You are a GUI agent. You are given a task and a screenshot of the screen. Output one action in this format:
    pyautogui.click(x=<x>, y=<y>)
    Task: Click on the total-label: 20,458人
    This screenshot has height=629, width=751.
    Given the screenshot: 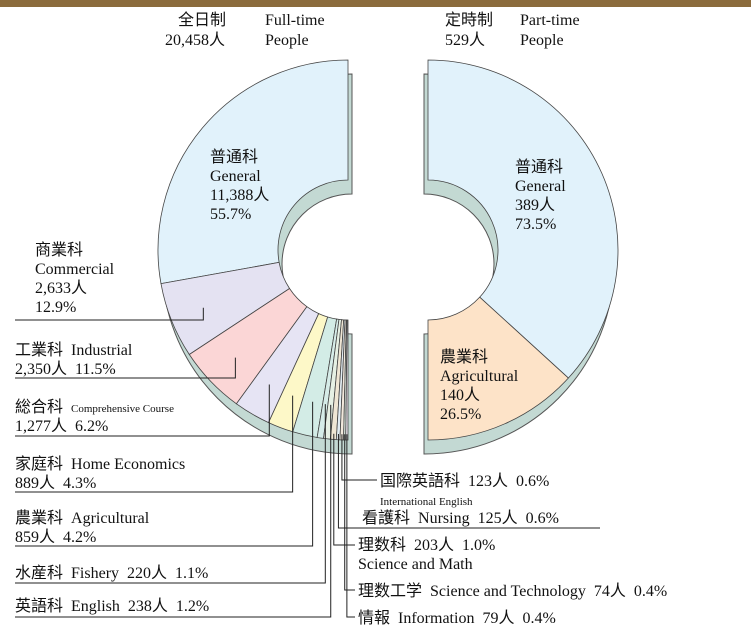 What is the action you would take?
    pyautogui.click(x=195, y=40)
    